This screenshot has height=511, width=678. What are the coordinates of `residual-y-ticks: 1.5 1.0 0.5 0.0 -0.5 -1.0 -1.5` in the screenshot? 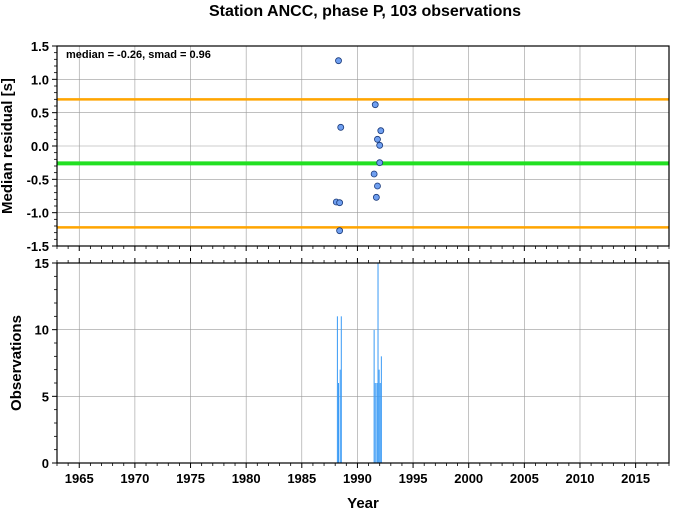 It's located at (42, 146).